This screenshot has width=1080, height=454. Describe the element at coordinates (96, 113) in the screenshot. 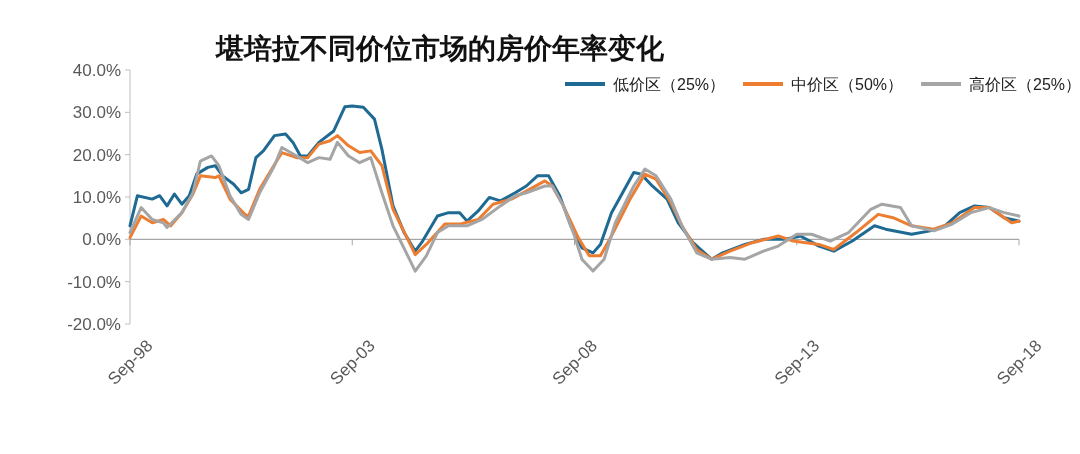

I see `y-tick-label: 30.0%` at that location.